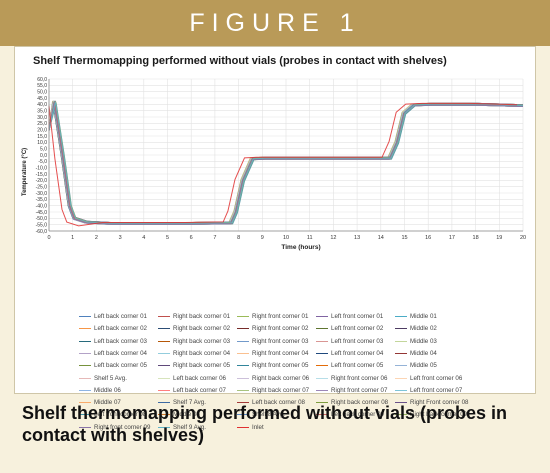 Image resolution: width=550 pixels, height=473 pixels. Describe the element at coordinates (120, 329) in the screenshot. I see `legend-label: Left back corner 02` at that location.